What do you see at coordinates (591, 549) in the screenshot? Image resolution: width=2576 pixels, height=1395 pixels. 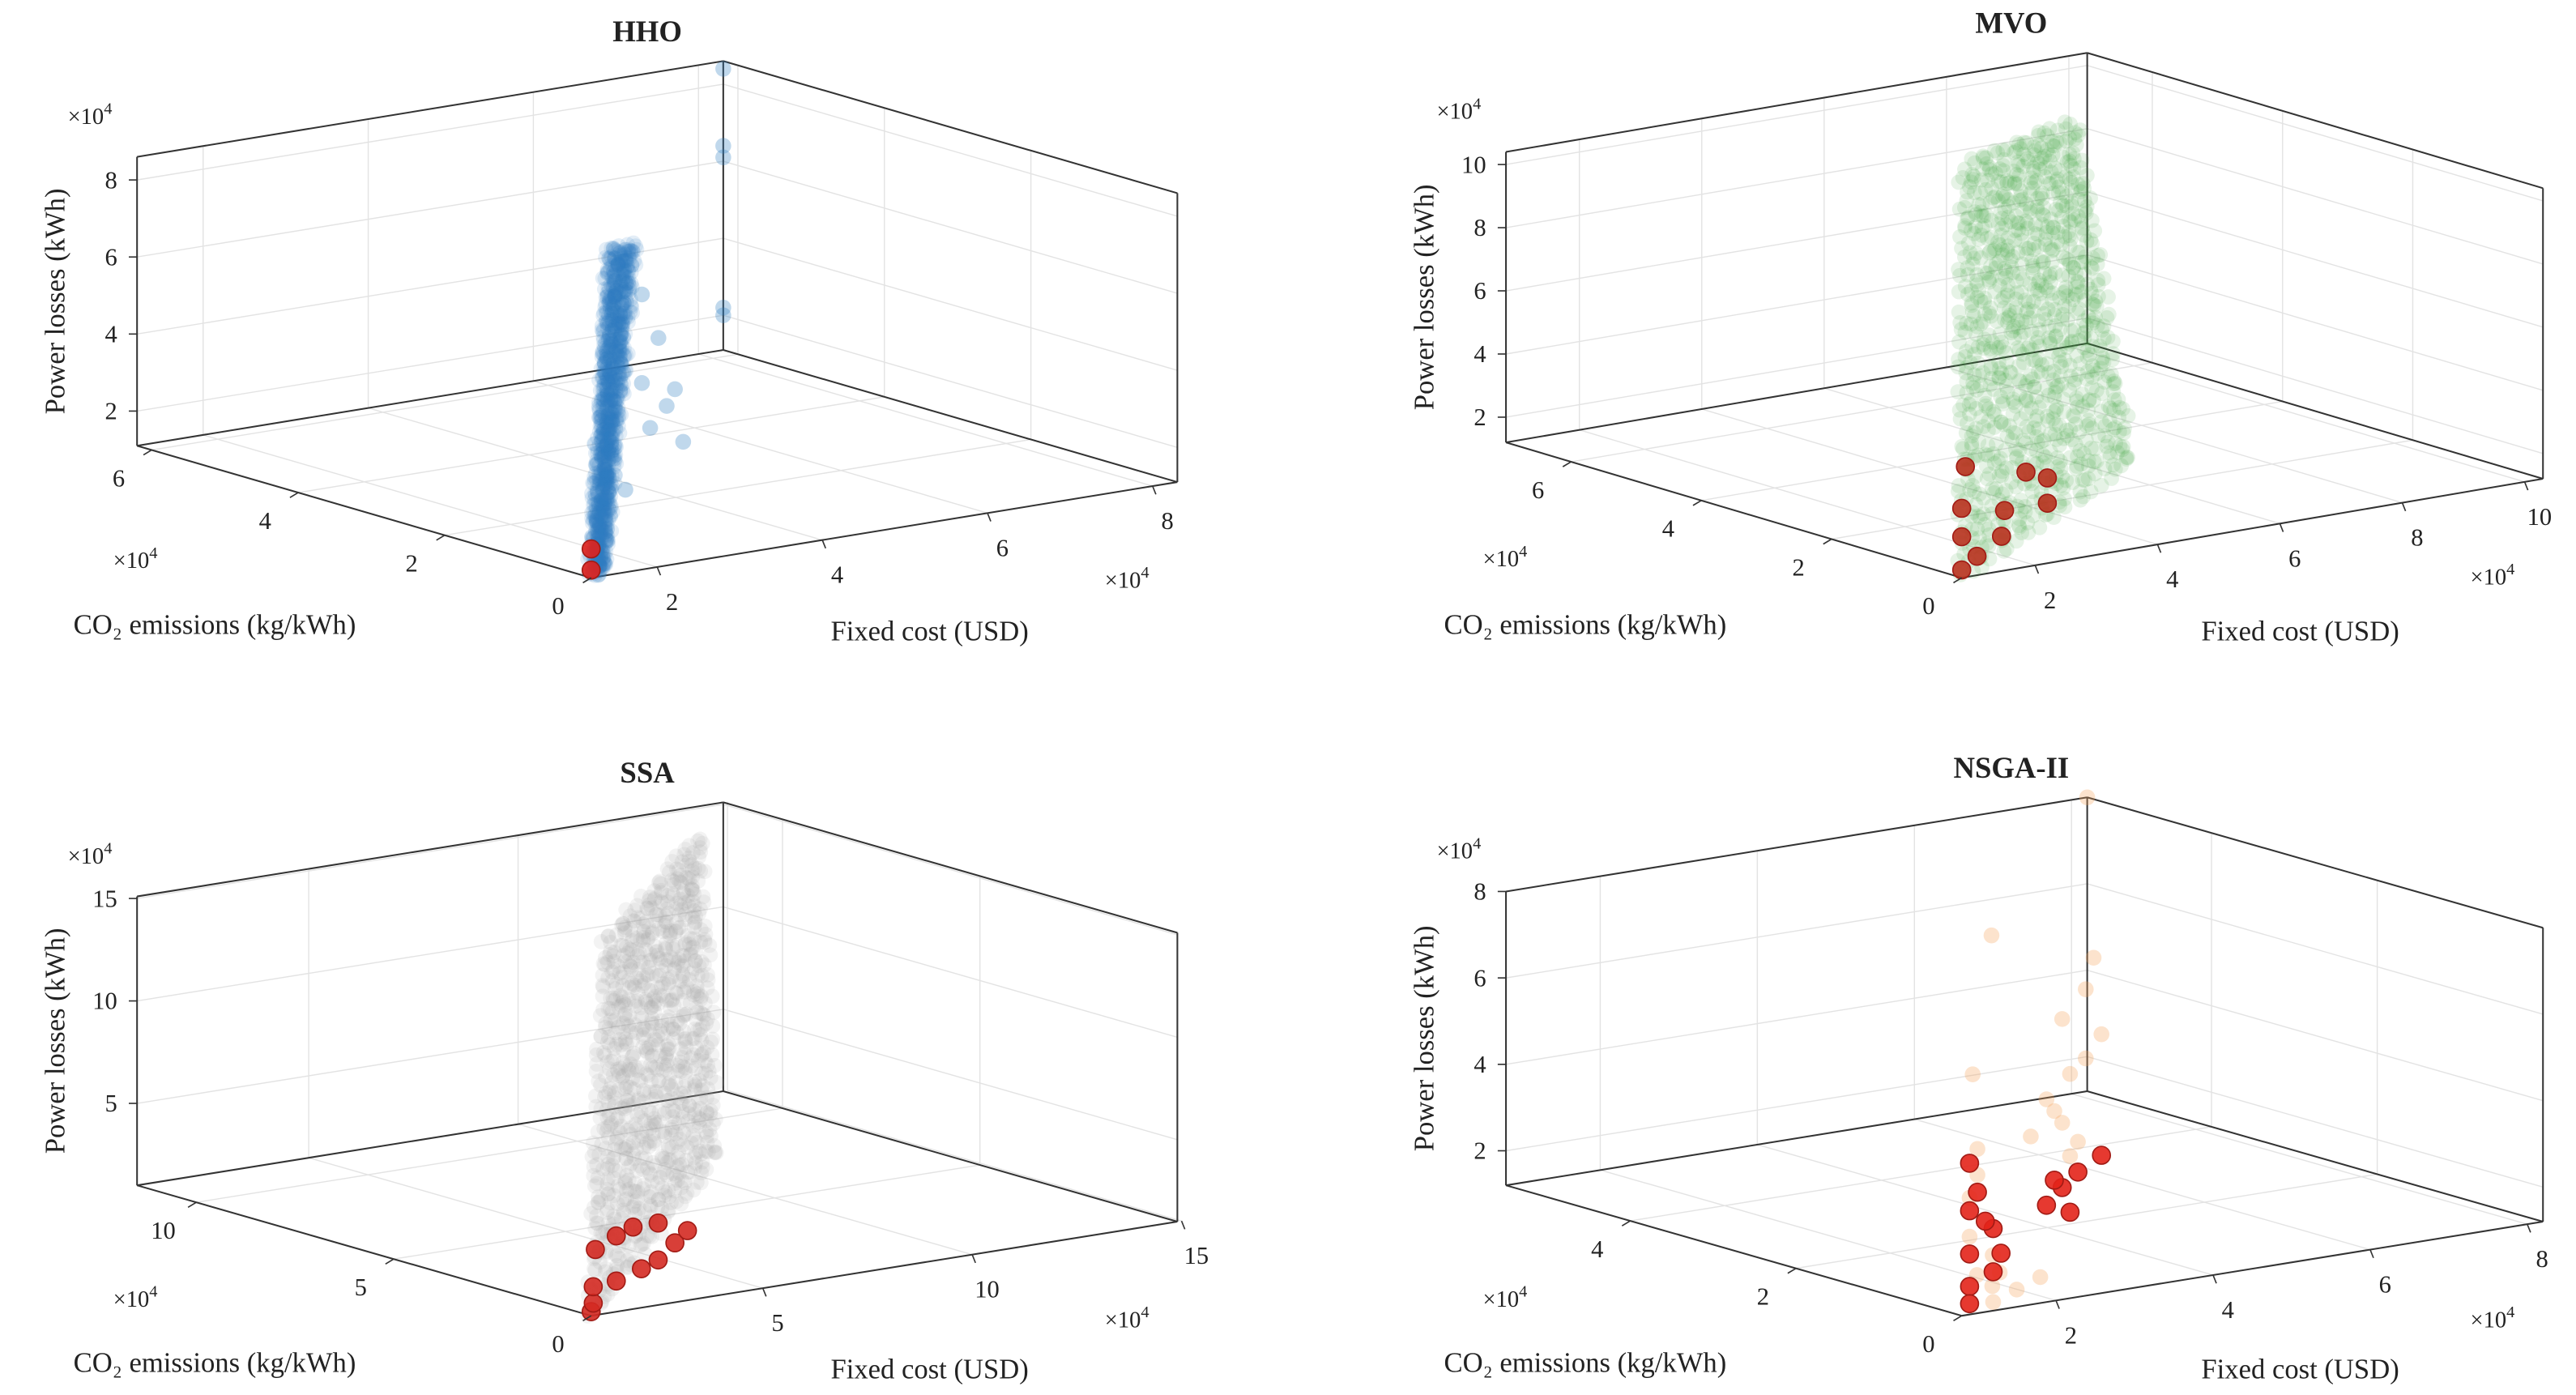 I see `pareto-point` at bounding box center [591, 549].